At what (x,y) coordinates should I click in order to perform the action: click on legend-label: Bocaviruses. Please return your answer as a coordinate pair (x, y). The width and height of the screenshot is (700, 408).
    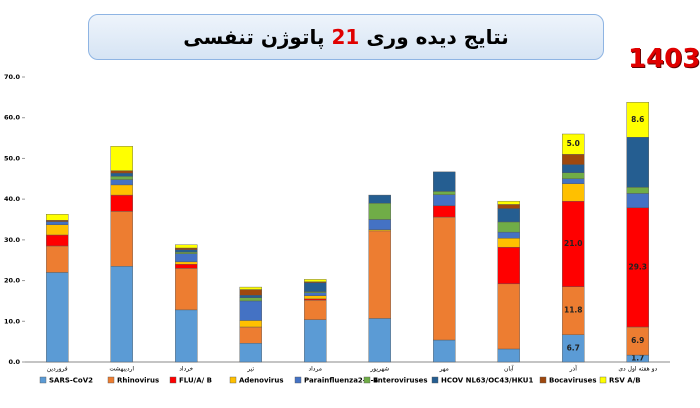
    Looking at the image, I should click on (573, 381).